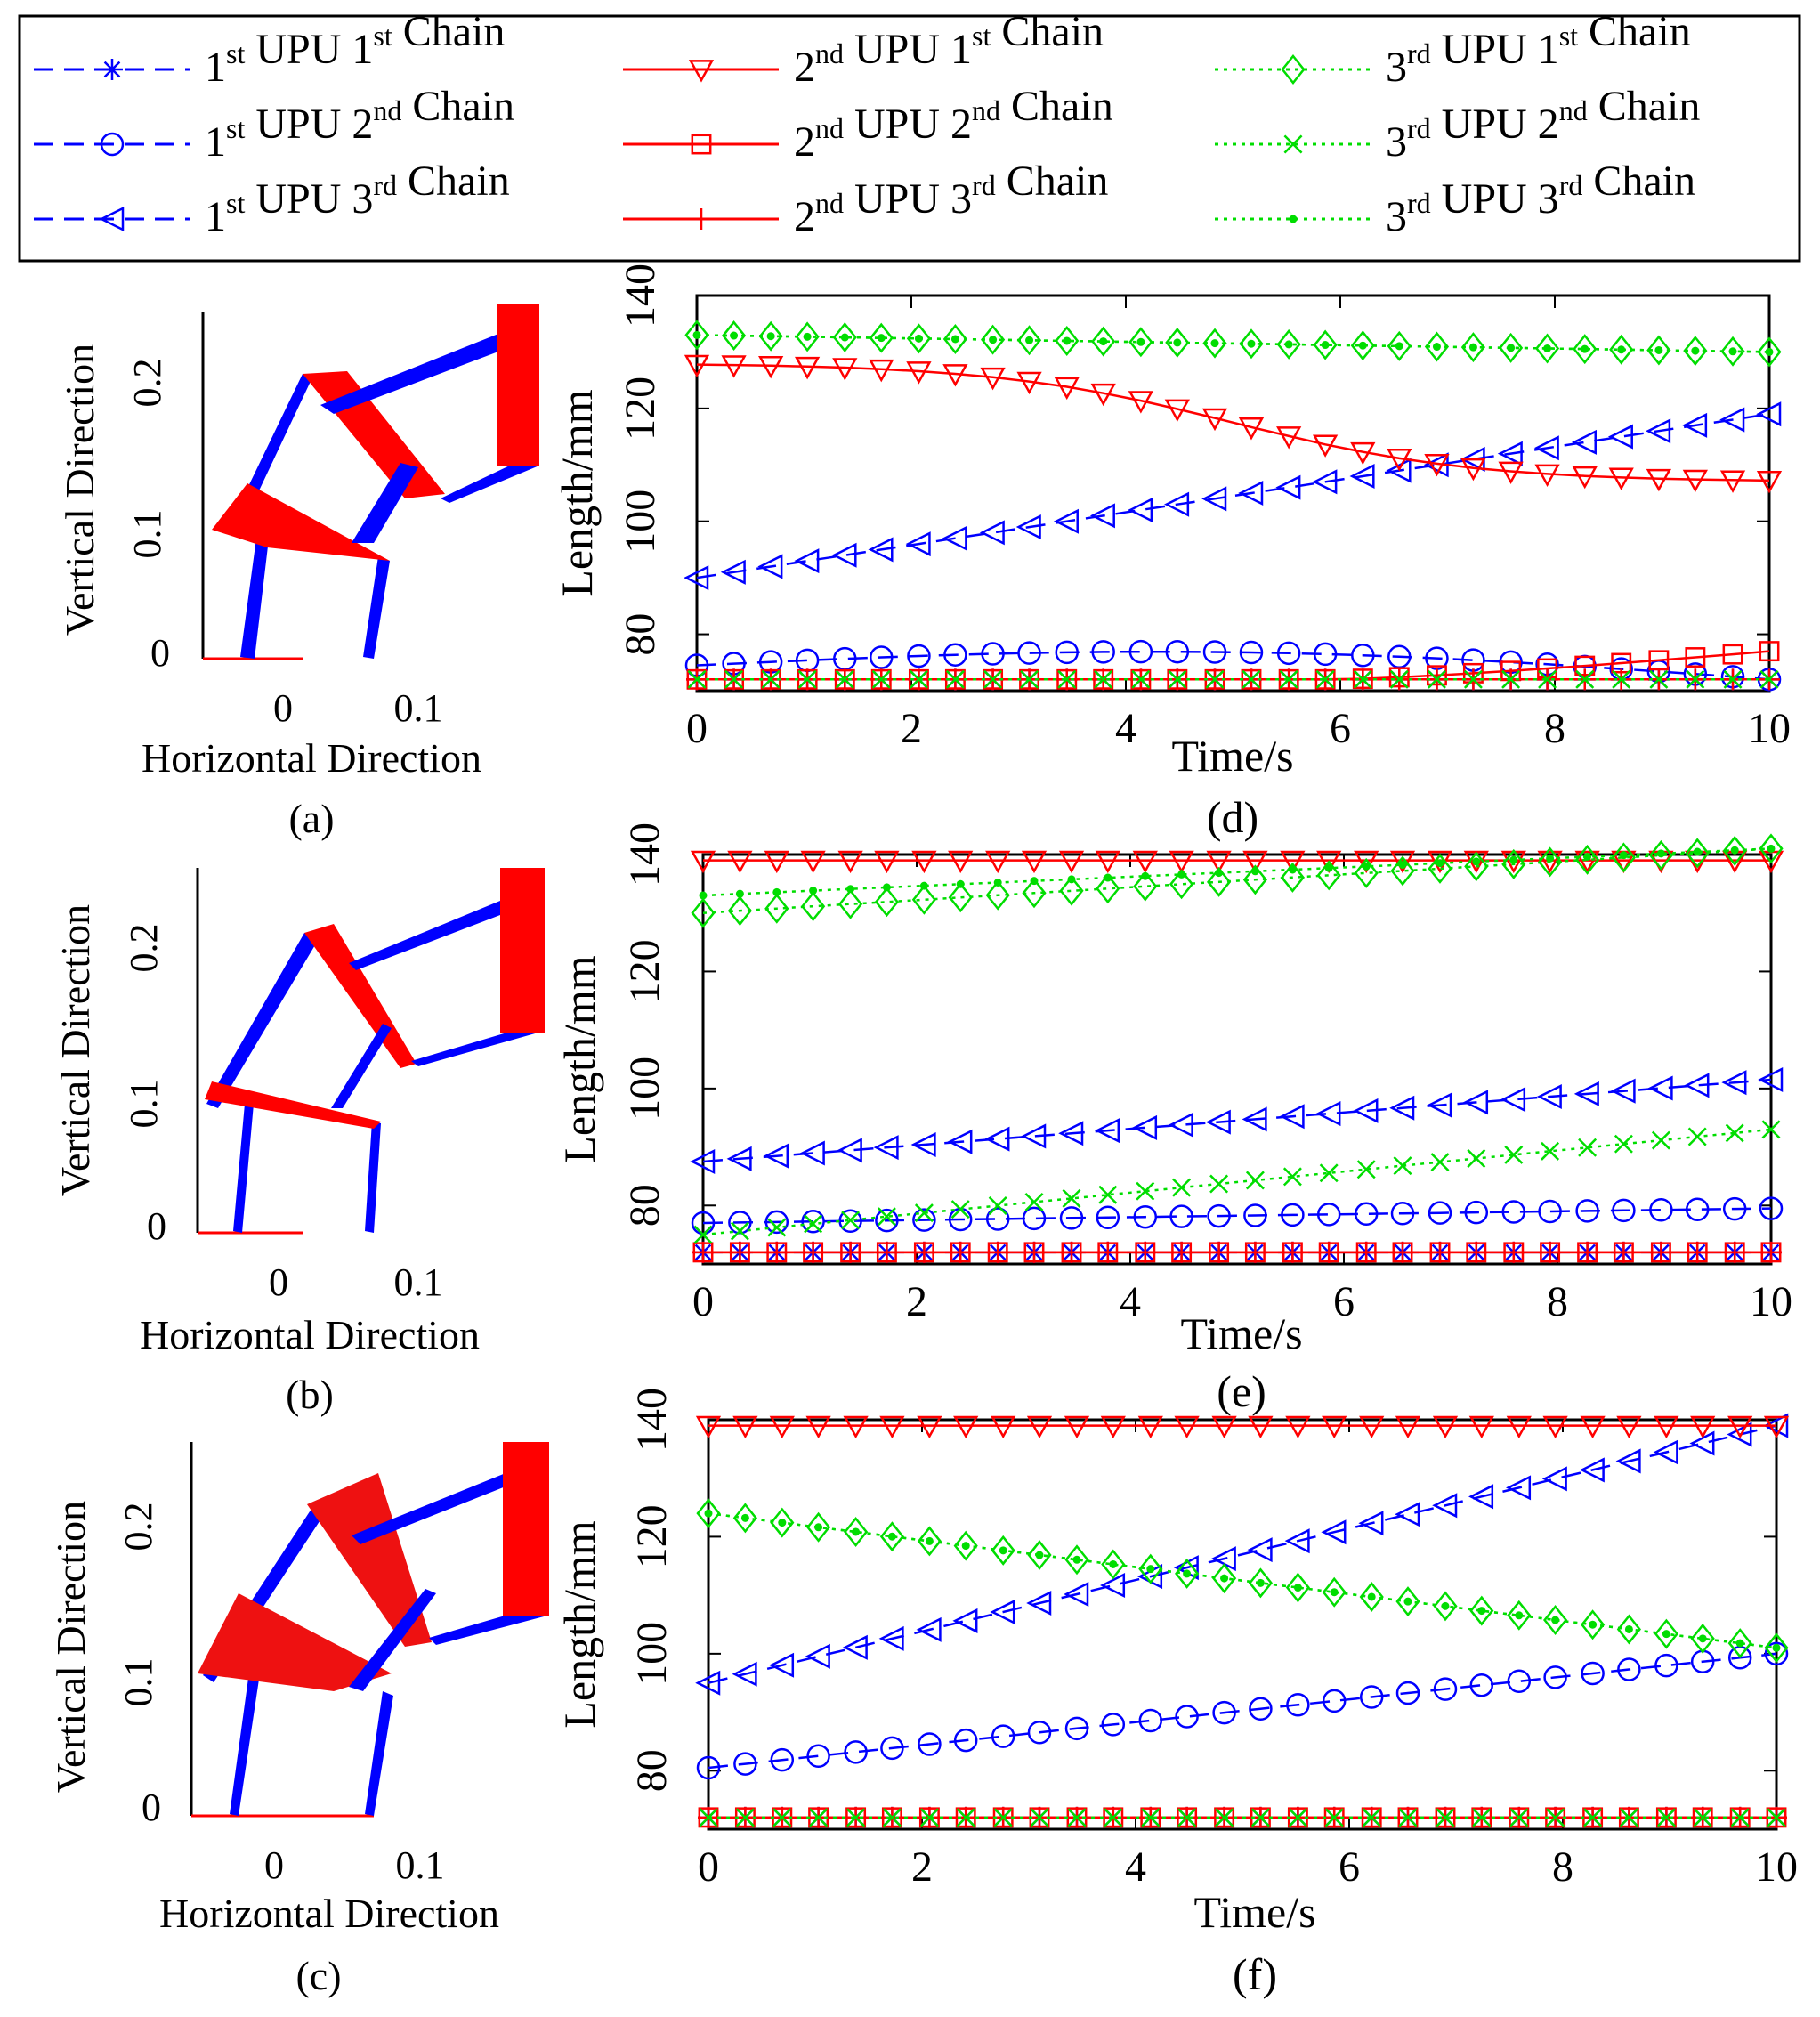 Image resolution: width=1820 pixels, height=2017 pixels. Describe the element at coordinates (272, 199) in the screenshot. I see `legend-entry: 1st UPU 3rd Chain` at that location.